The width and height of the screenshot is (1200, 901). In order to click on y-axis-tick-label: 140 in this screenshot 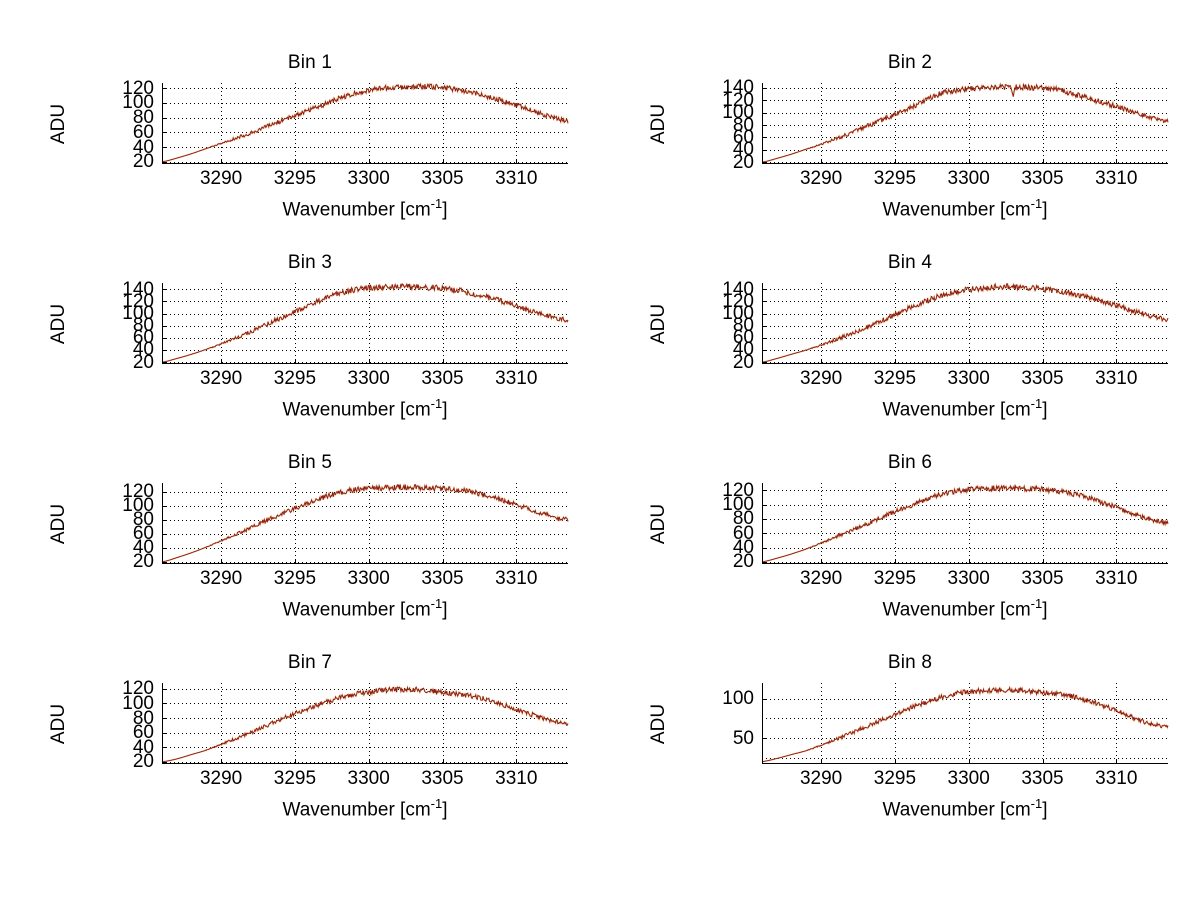, I will do `click(738, 289)`.